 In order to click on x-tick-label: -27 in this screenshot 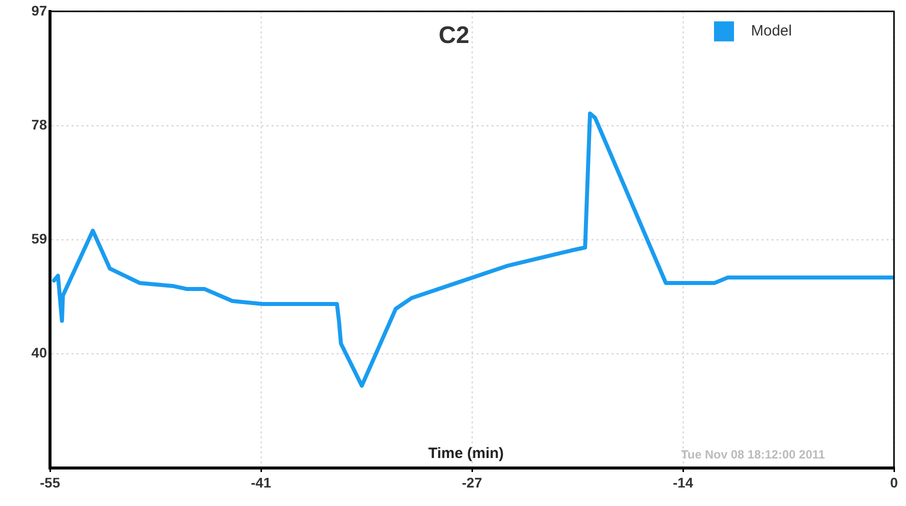, I will do `click(472, 482)`.